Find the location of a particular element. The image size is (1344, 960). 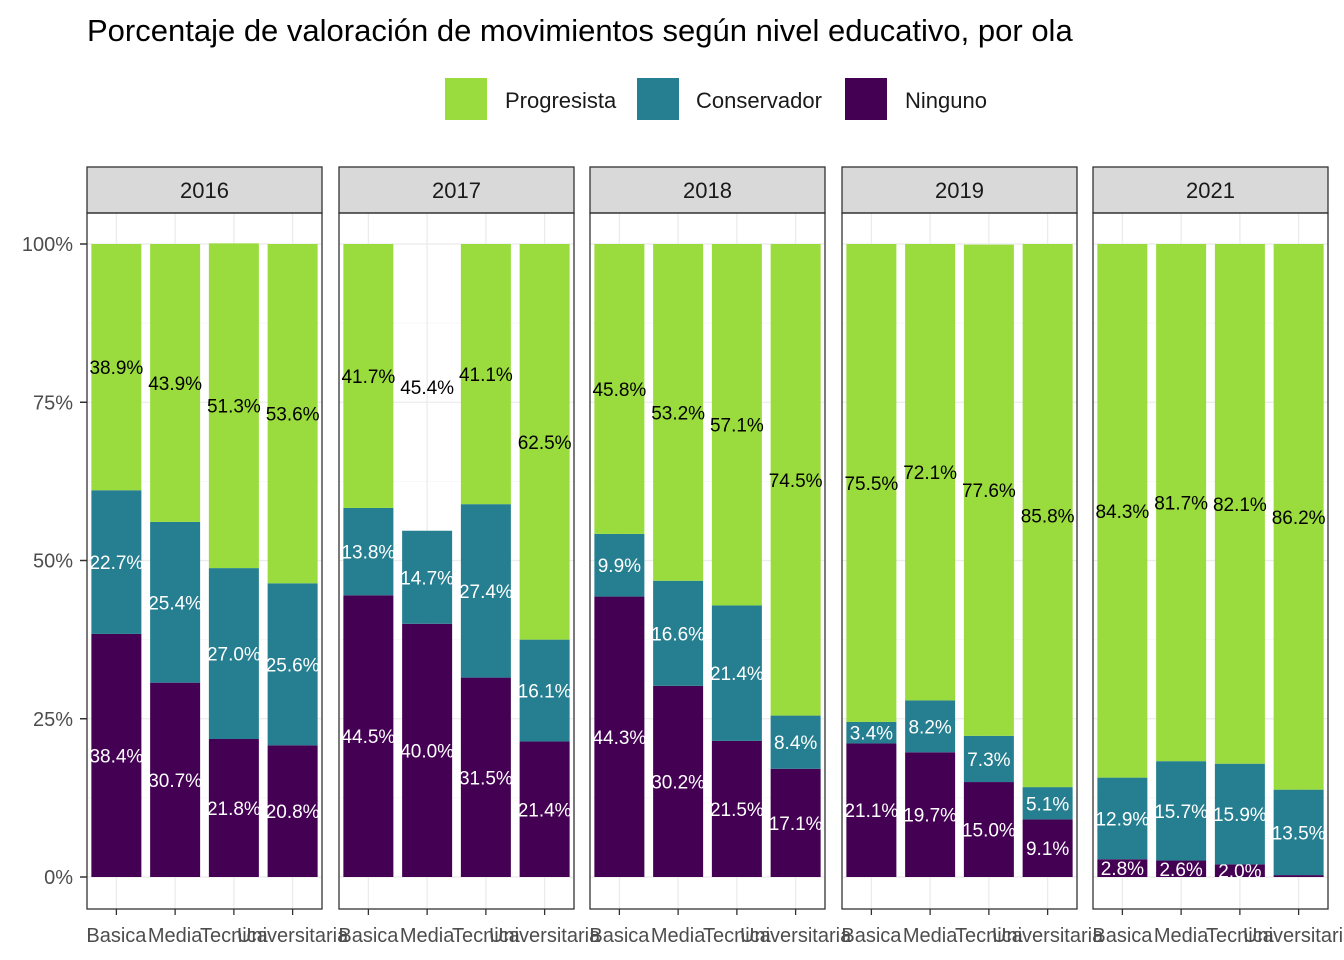

data-label: 16.1% is located at coordinates (545, 692).